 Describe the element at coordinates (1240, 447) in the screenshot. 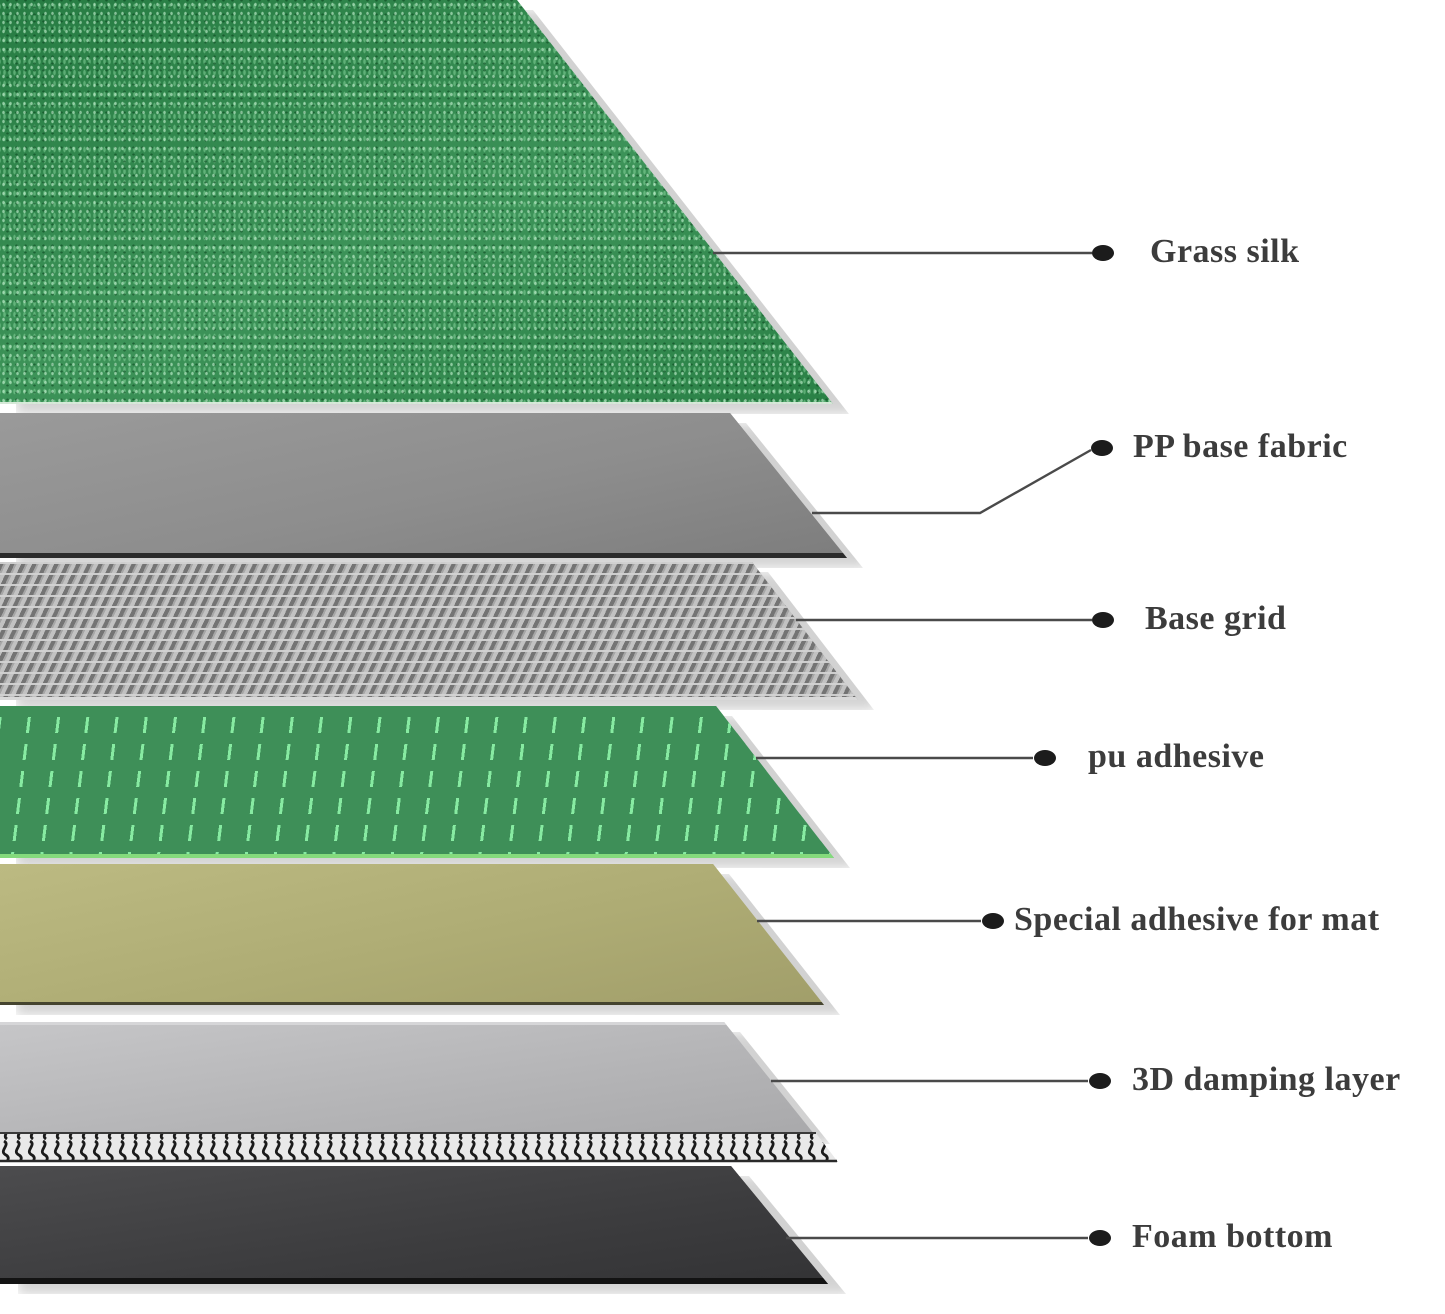

I see `label-pp-base-fabric: PP base fabric` at that location.